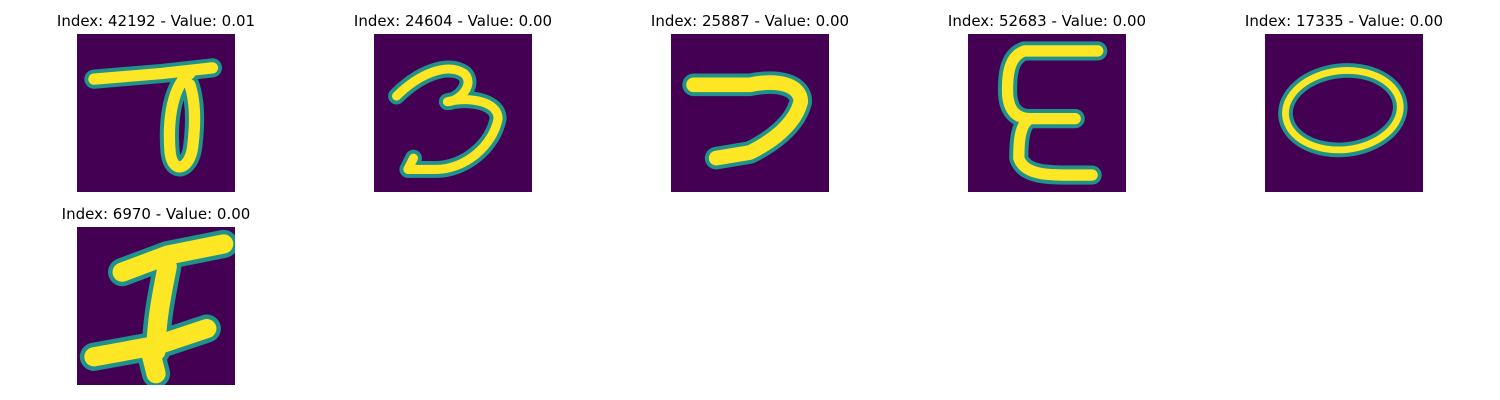 The height and width of the screenshot is (400, 1500). What do you see at coordinates (1047, 21) in the screenshot?
I see `panel-title: Index: 52683 - Value: 0.00` at bounding box center [1047, 21].